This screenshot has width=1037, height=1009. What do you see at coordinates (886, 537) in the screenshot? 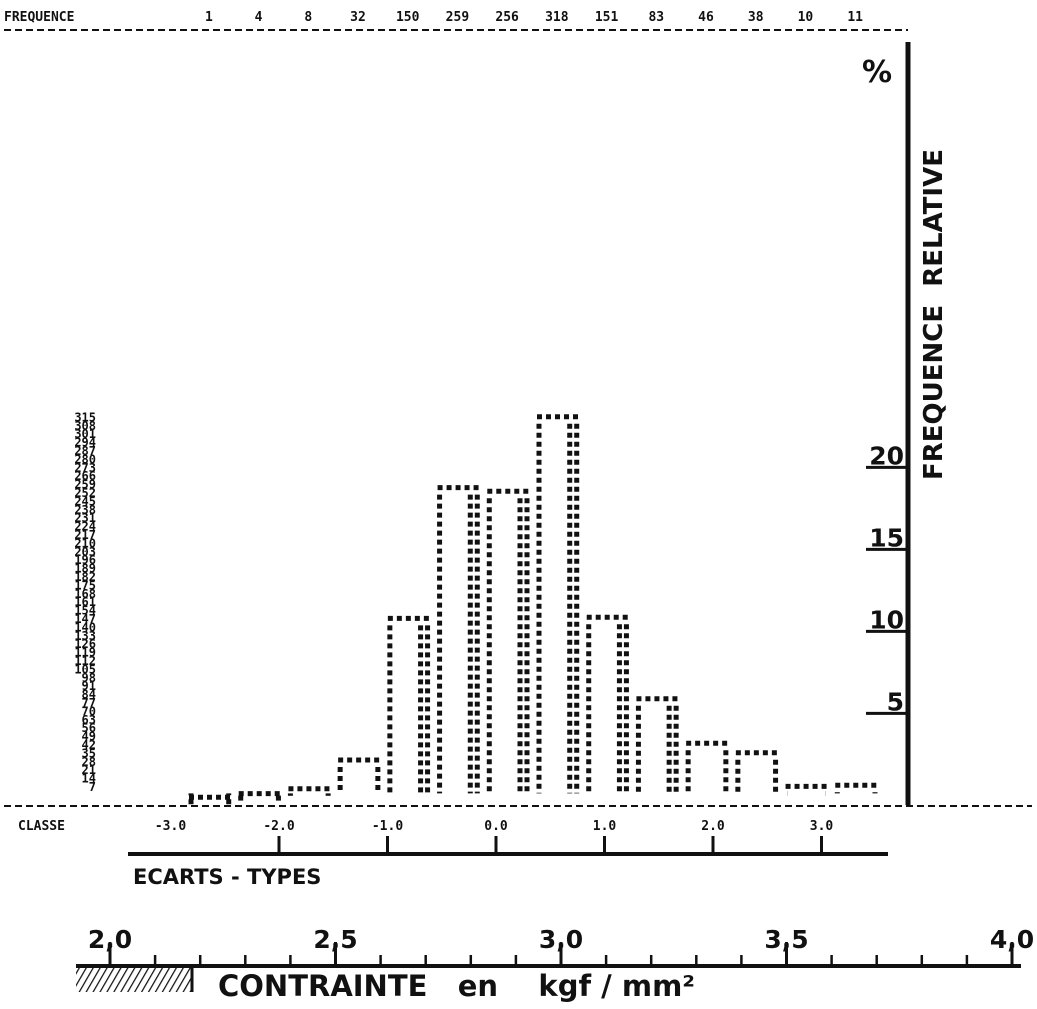
I see `percent-tick-label: 15` at bounding box center [886, 537].